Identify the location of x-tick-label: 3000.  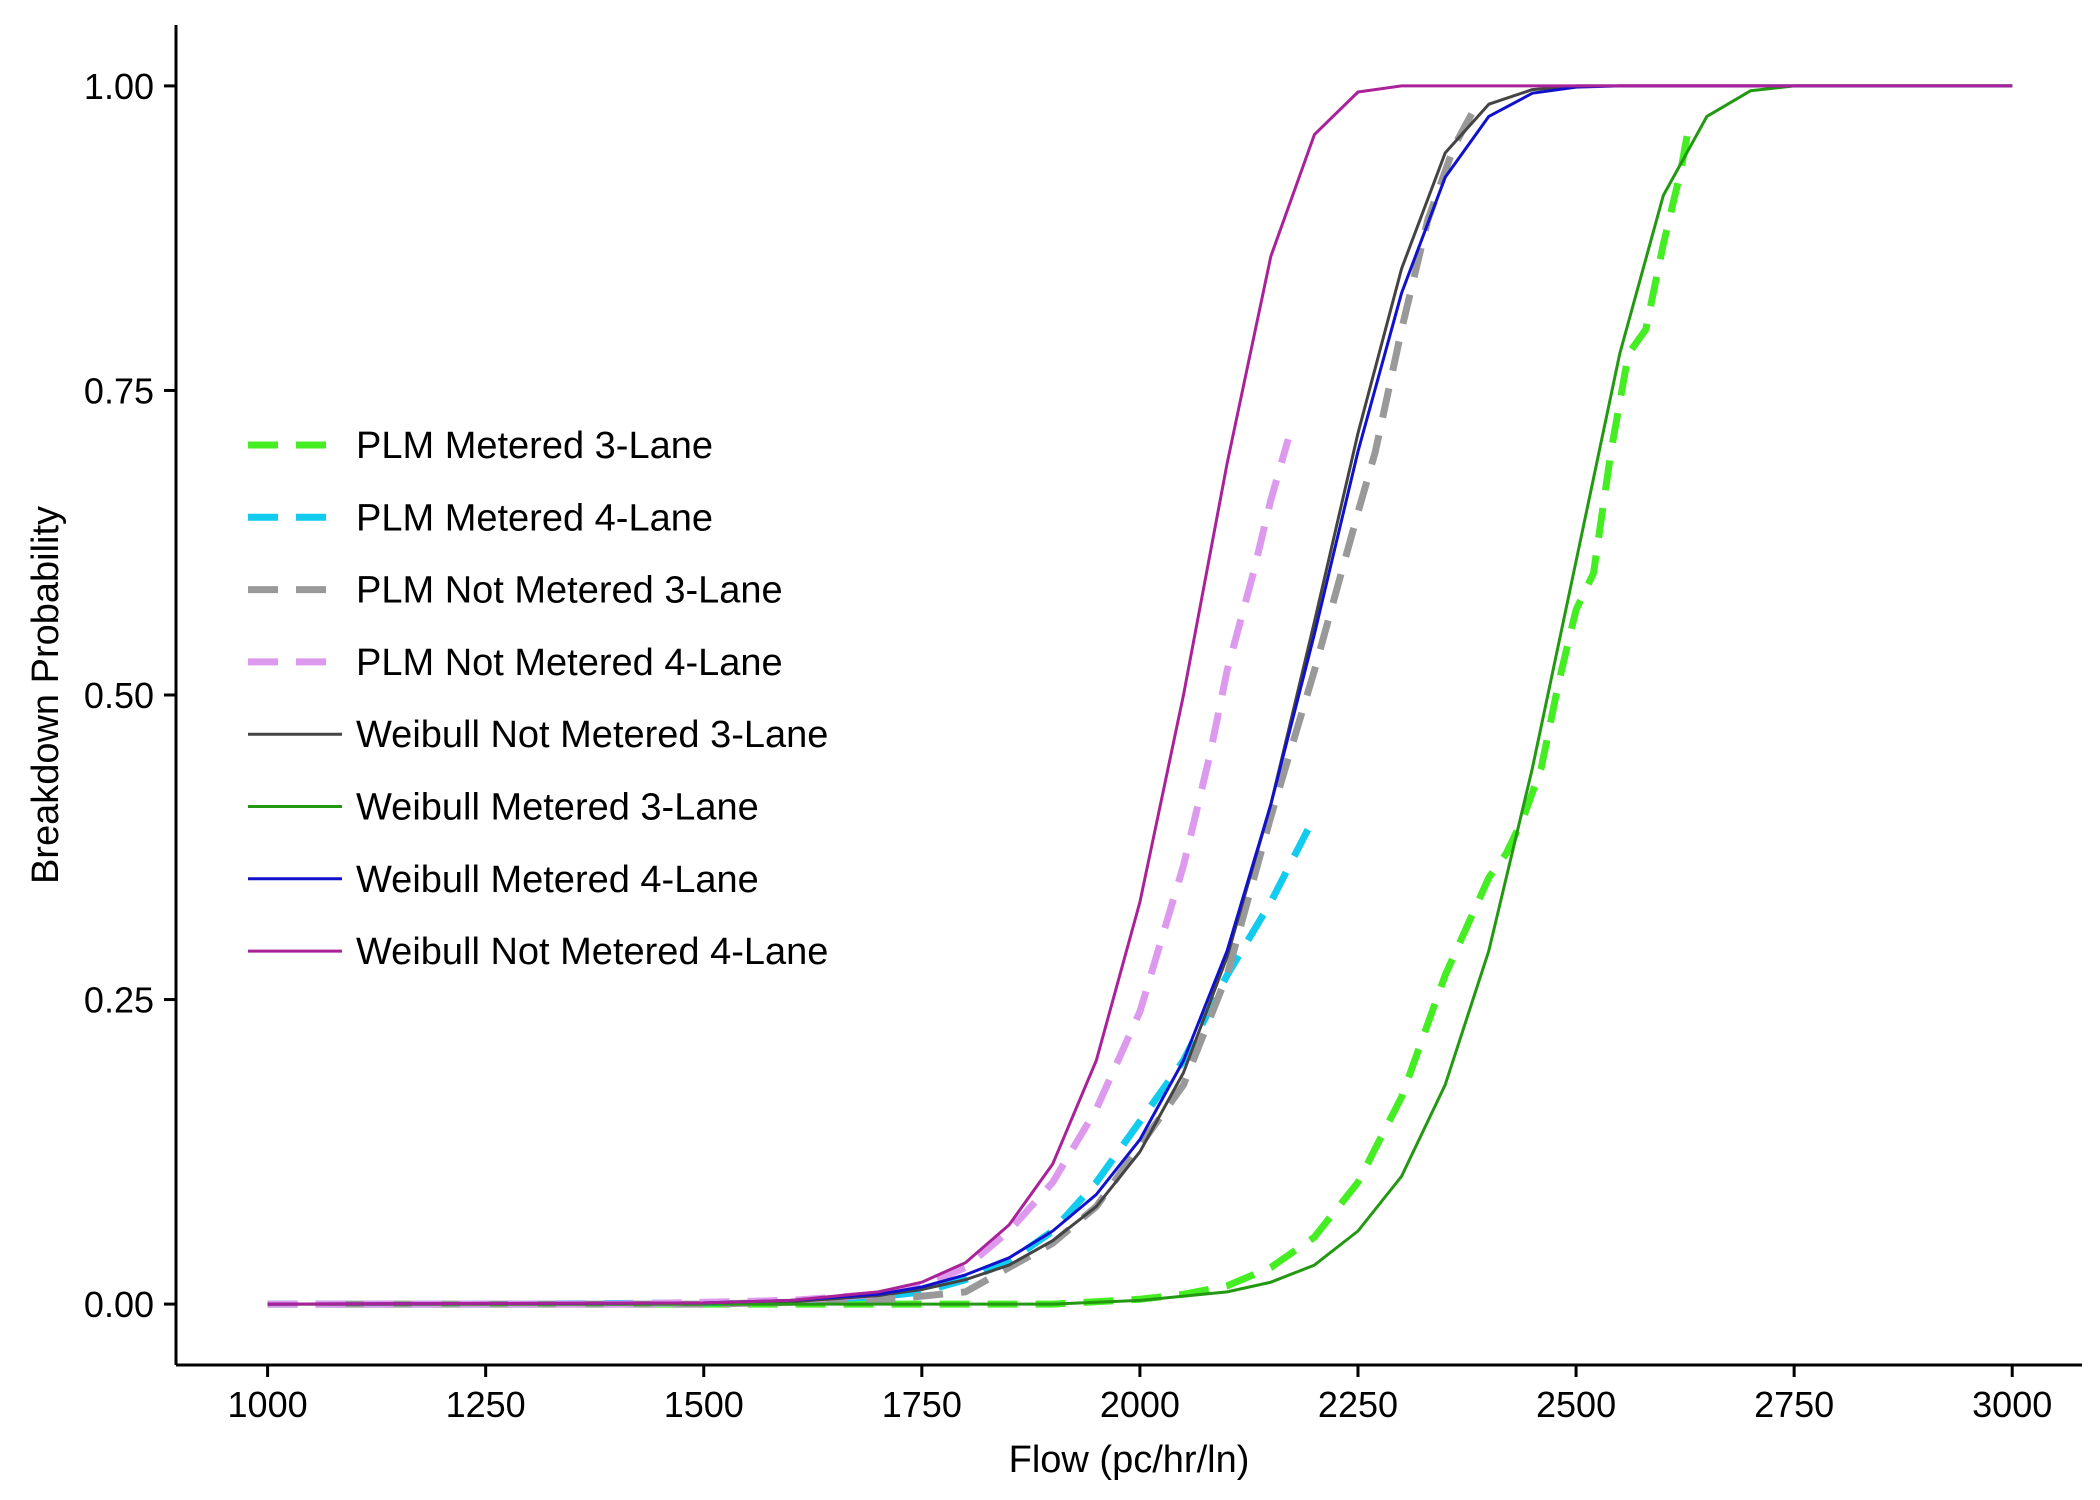
(2012, 1404).